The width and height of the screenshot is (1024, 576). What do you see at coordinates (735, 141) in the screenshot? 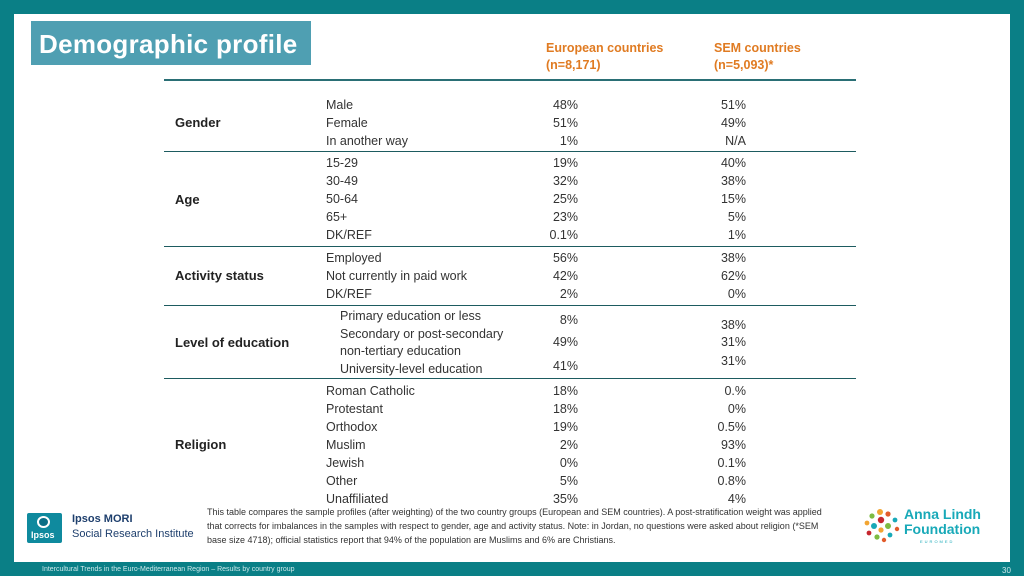
I see `sem-value: N/A` at bounding box center [735, 141].